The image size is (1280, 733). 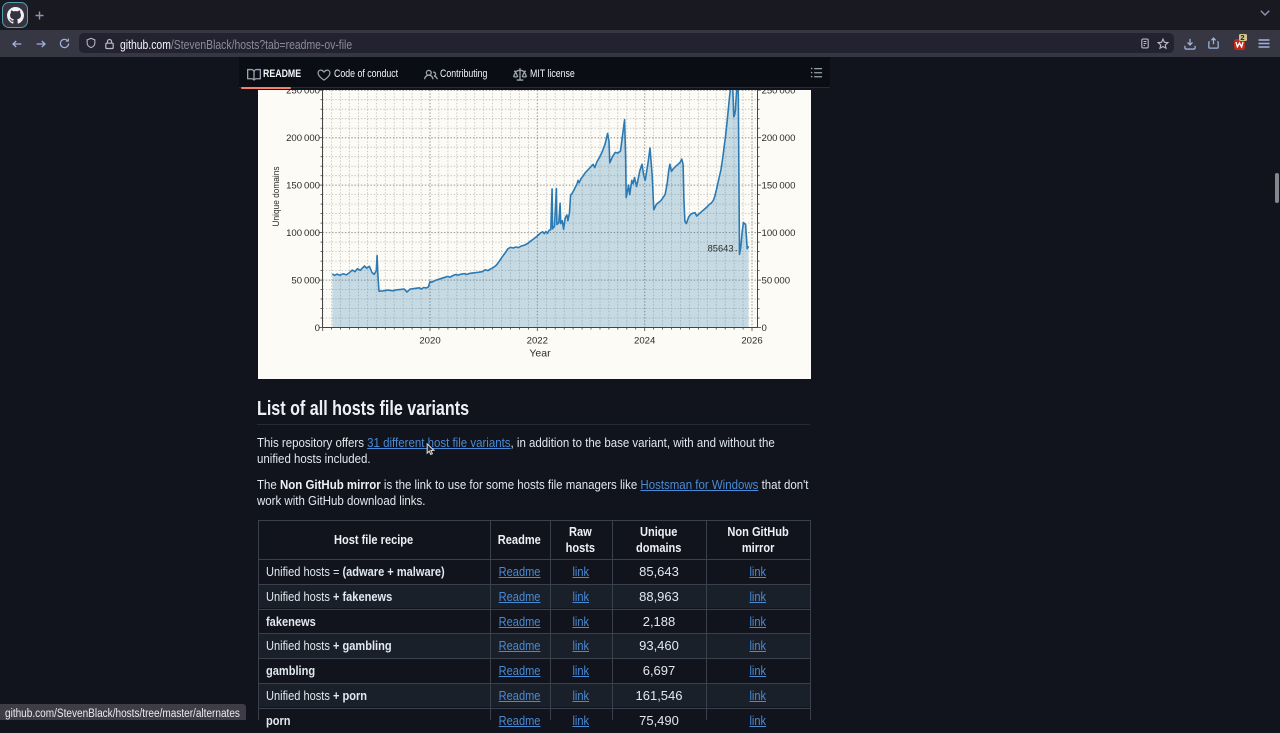 What do you see at coordinates (429, 340) in the screenshot?
I see `svg-text: 2020` at bounding box center [429, 340].